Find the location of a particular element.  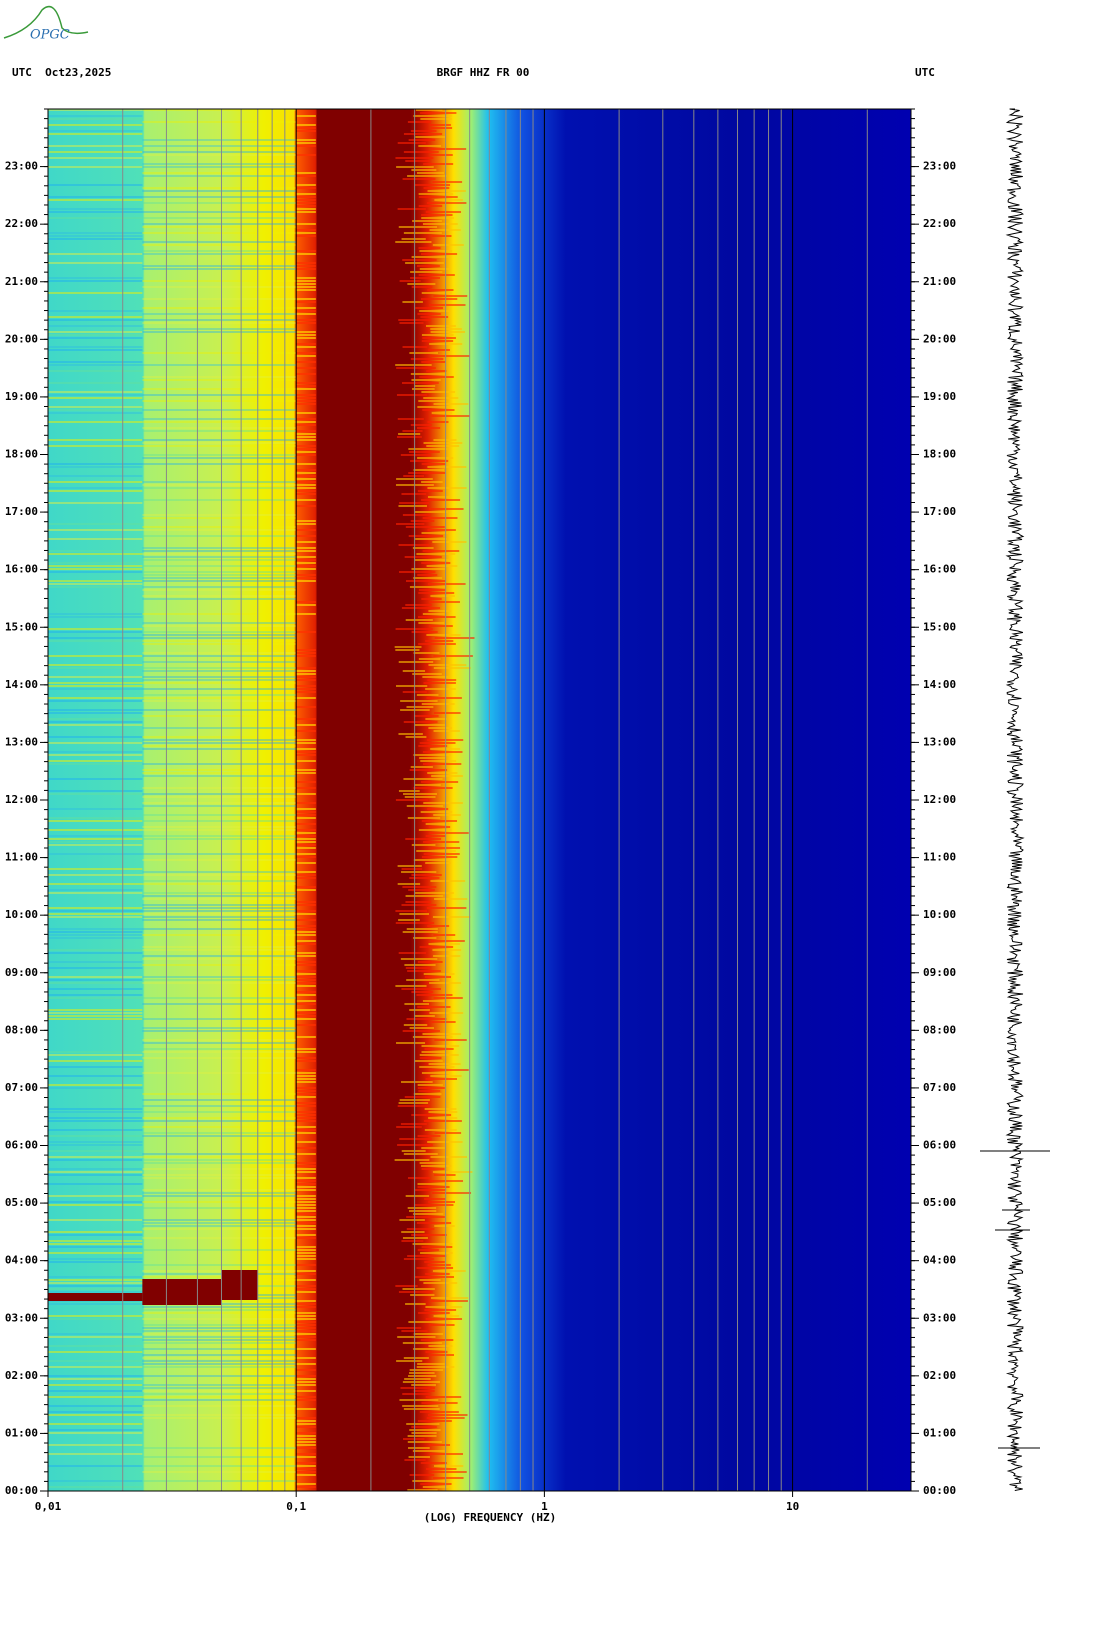

y-tick-label: 01:00 is located at coordinates (939, 1432).